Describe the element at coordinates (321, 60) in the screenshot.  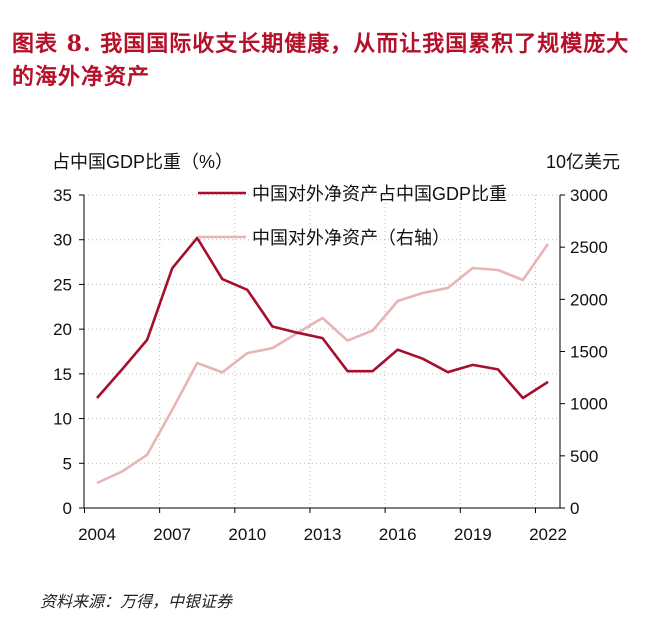
I see `chart-title: 图表 8. 我国国际收支长期健康，从而让我国累积了规模庞大的海外净资产` at that location.